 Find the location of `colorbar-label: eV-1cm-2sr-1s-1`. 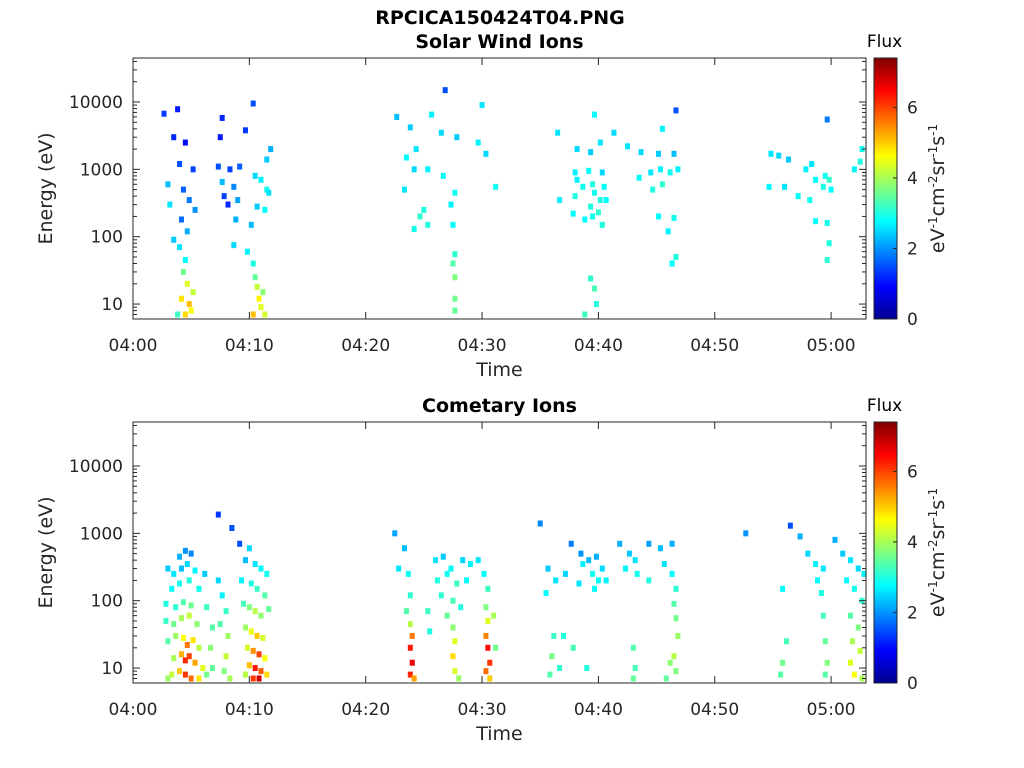

colorbar-label: eV-1cm-2sr-1s-1 is located at coordinates (937, 552).